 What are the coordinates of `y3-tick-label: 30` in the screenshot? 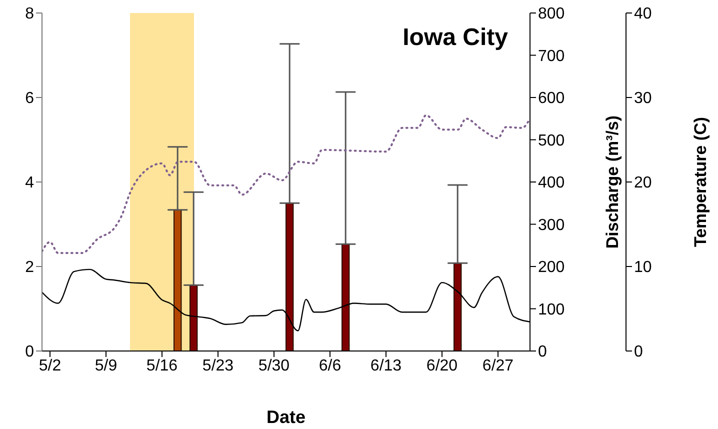 It's located at (643, 99).